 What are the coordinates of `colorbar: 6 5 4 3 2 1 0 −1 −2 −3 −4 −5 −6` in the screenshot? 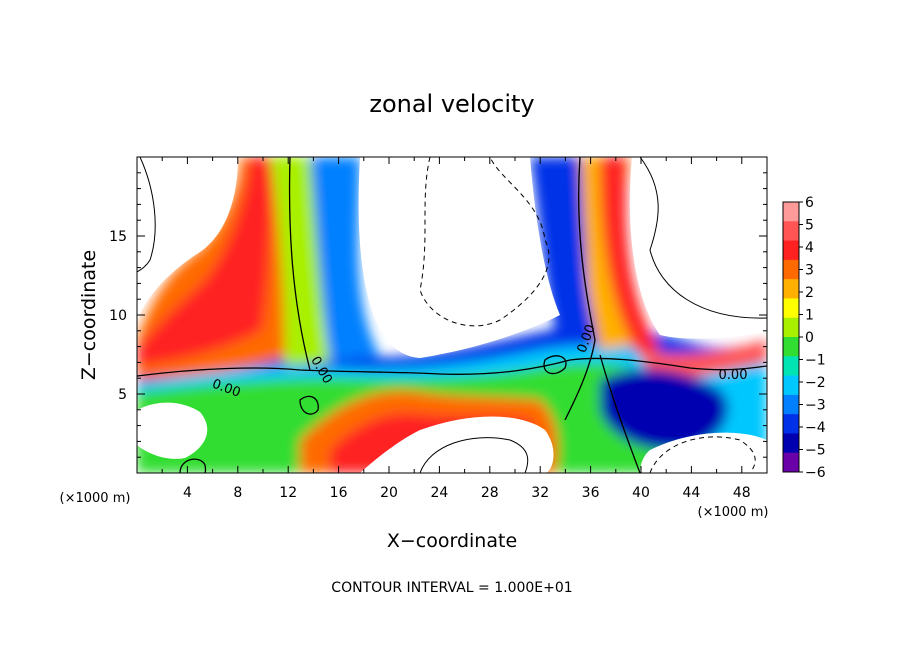 It's located at (804, 338).